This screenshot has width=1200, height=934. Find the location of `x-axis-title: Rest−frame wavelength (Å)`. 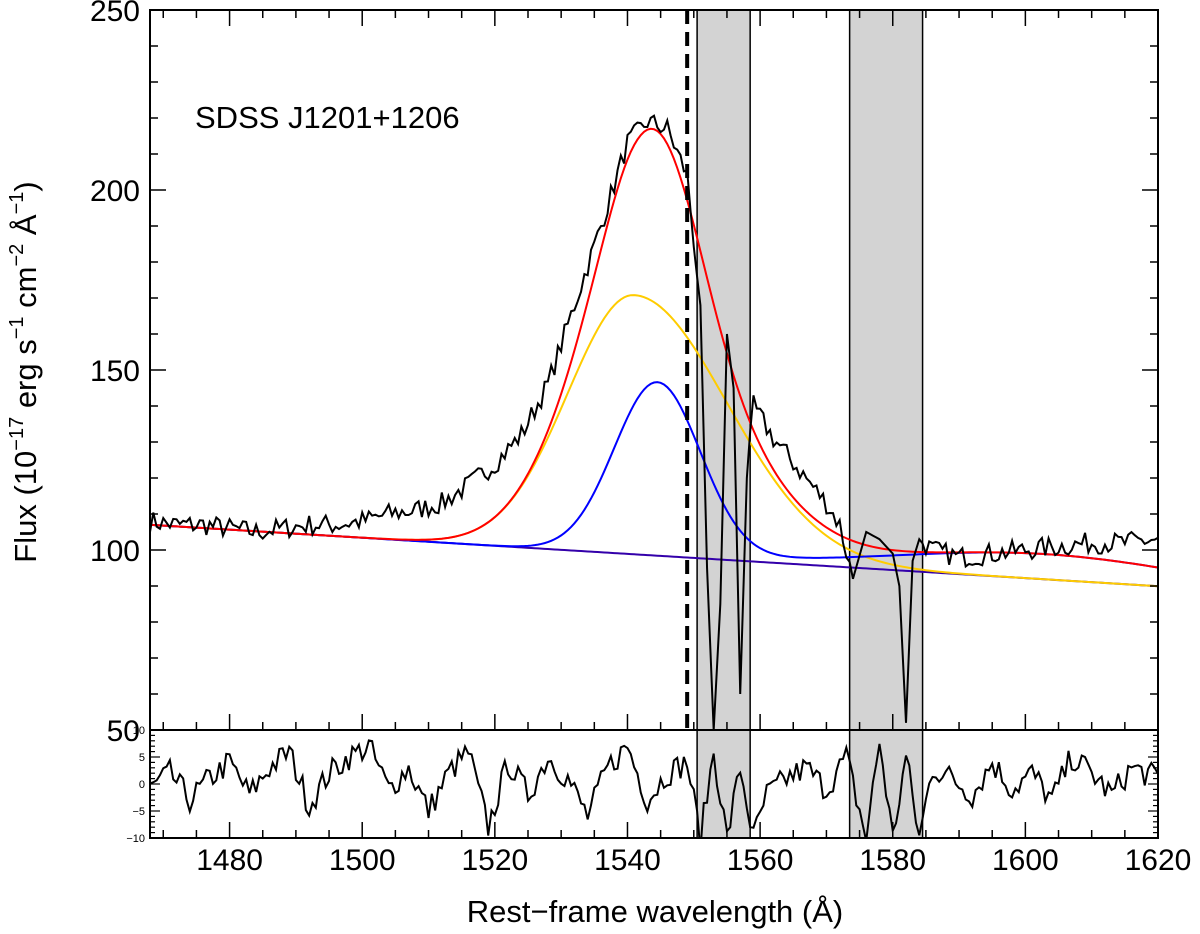

x-axis-title: Rest−frame wavelength (Å) is located at coordinates (655, 911).